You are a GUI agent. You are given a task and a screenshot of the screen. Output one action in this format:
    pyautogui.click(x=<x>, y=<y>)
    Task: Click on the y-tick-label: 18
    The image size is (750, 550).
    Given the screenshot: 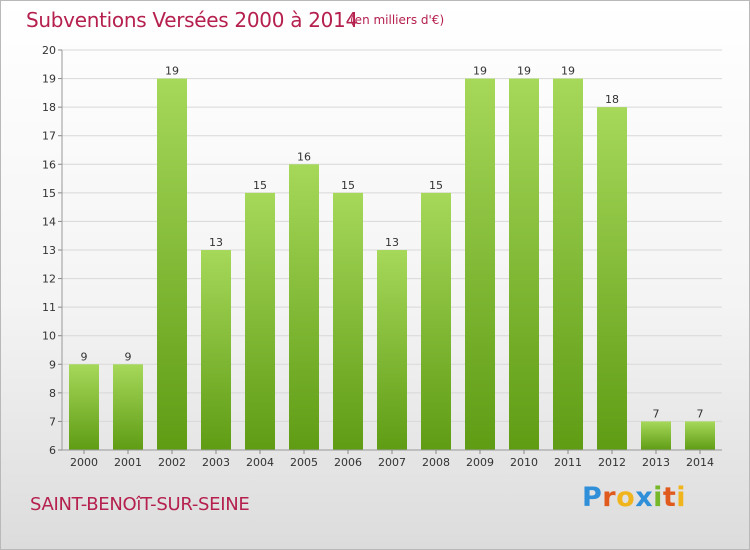 What is the action you would take?
    pyautogui.click(x=49, y=107)
    